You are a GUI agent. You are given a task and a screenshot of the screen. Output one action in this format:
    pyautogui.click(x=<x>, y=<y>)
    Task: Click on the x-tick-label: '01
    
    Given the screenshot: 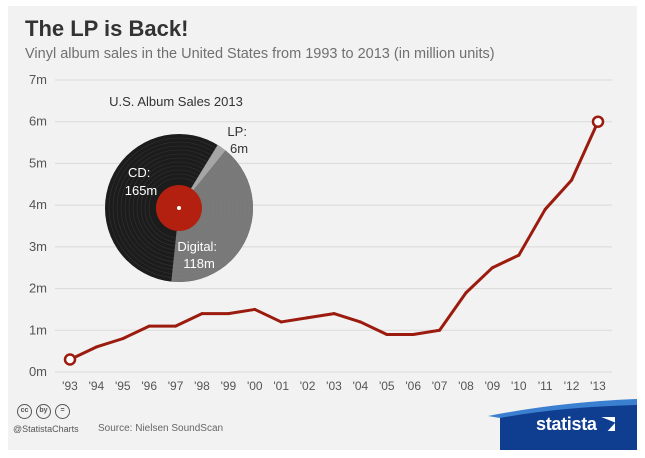 What is the action you would take?
    pyautogui.click(x=281, y=386)
    